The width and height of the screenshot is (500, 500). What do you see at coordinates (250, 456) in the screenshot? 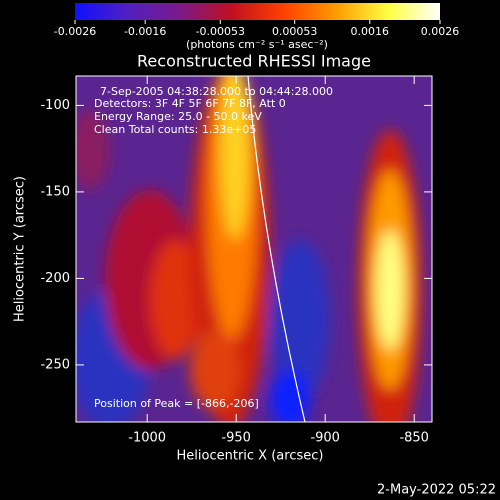
I see `x-axis-label: Heliocentric X (arcsec)` at bounding box center [250, 456].